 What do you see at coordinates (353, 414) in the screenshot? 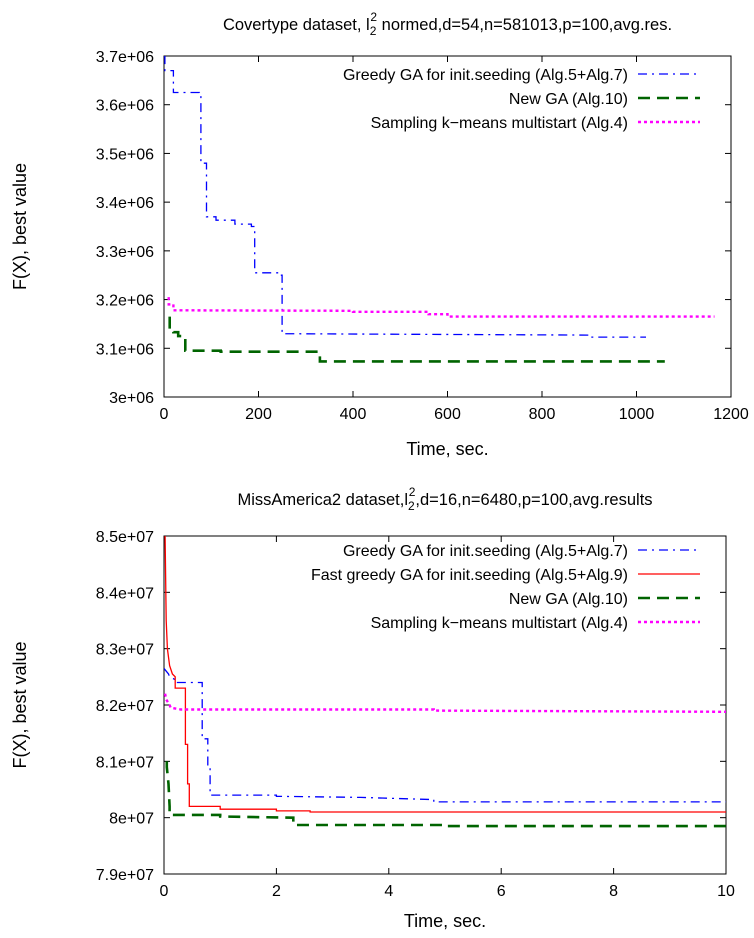
I see `x-tick-label: 400` at bounding box center [353, 414].